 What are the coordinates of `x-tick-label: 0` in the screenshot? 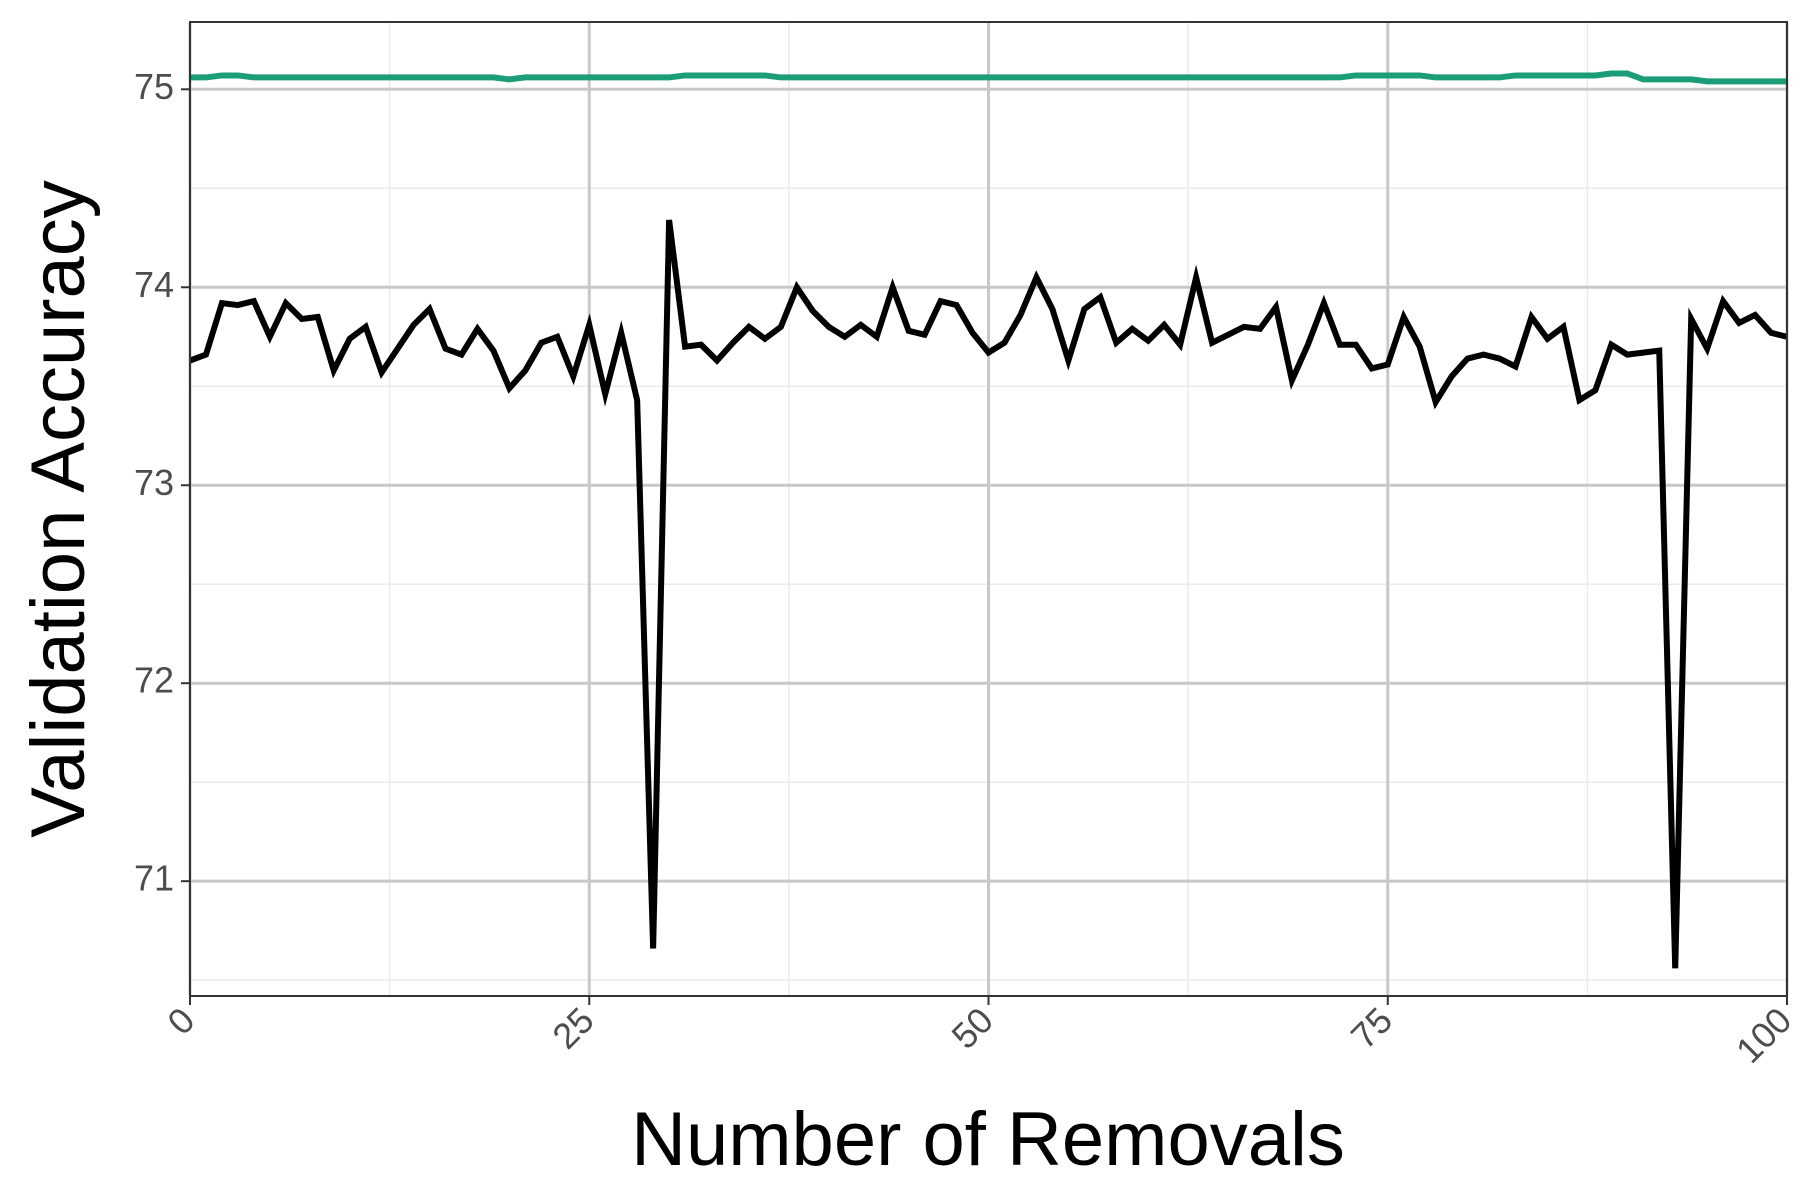 It's located at (180, 1020).